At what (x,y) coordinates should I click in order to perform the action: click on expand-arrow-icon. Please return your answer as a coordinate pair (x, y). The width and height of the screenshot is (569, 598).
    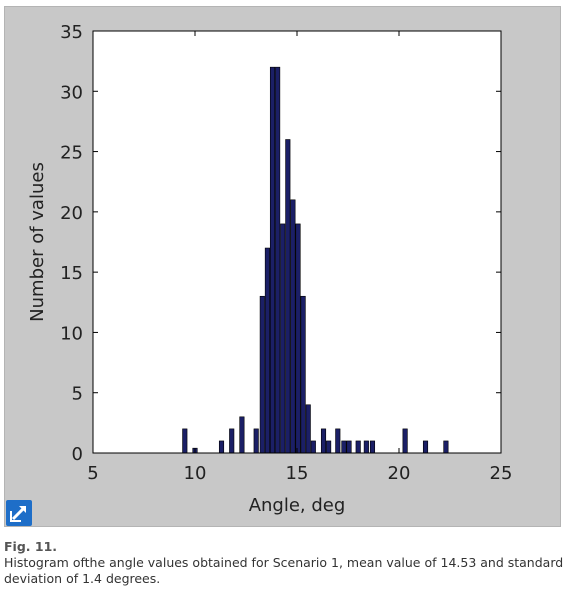
    Looking at the image, I should click on (18, 514).